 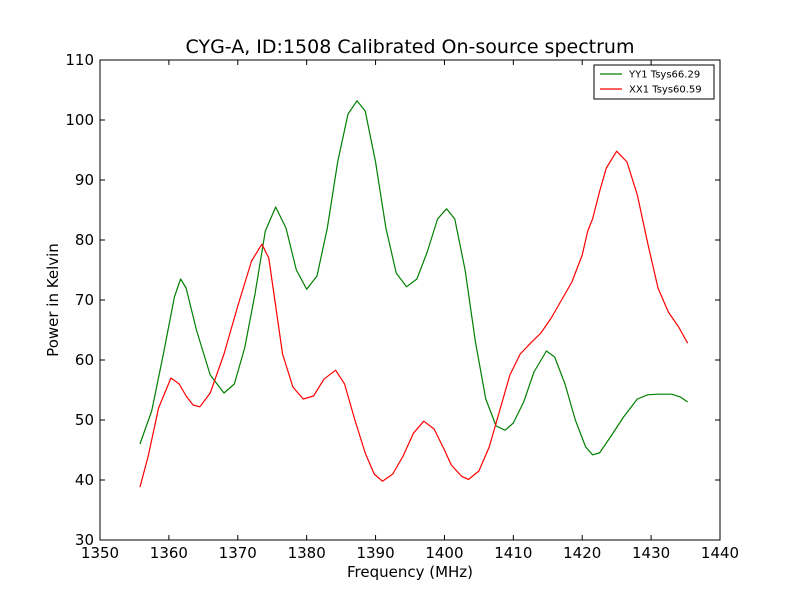 What do you see at coordinates (307, 553) in the screenshot?
I see `x-tick-label: 1380` at bounding box center [307, 553].